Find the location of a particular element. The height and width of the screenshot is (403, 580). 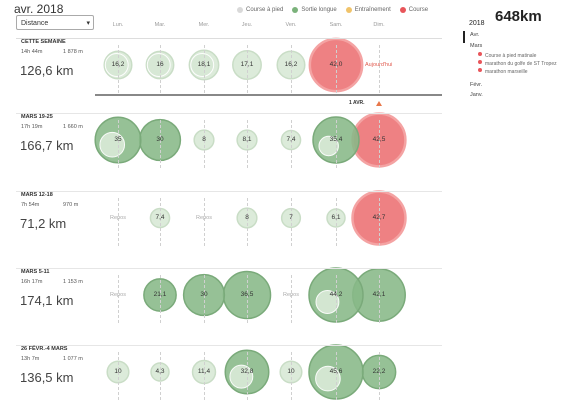

side-month-3: Janv. is located at coordinates (476, 95).